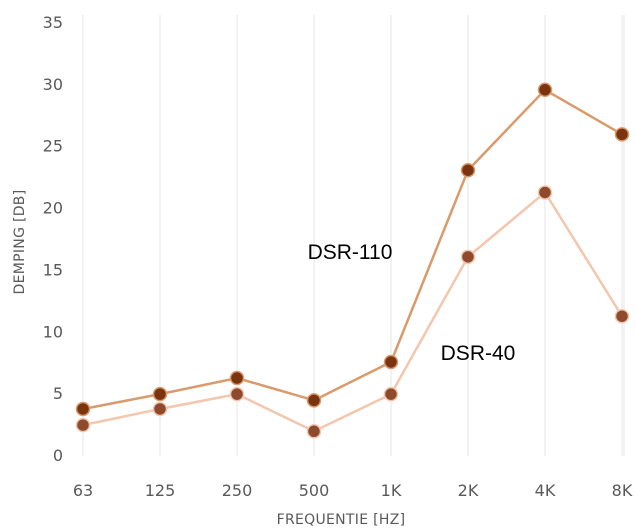 The height and width of the screenshot is (530, 636). Describe the element at coordinates (20, 242) in the screenshot. I see `y-axis-title: DEMPING [DB]` at that location.